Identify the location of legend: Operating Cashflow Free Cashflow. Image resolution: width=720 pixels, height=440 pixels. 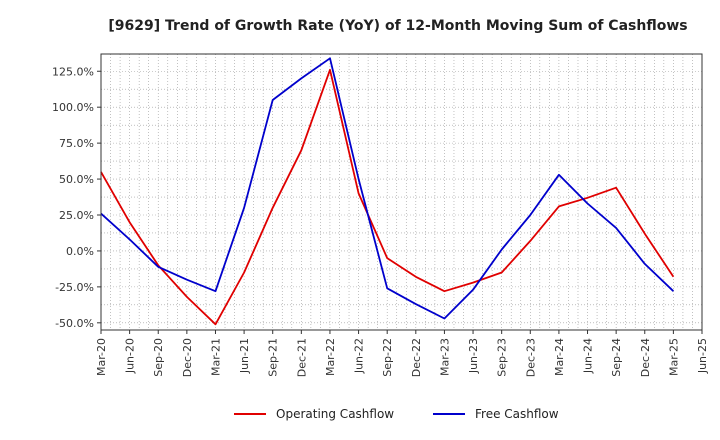
(396, 414).